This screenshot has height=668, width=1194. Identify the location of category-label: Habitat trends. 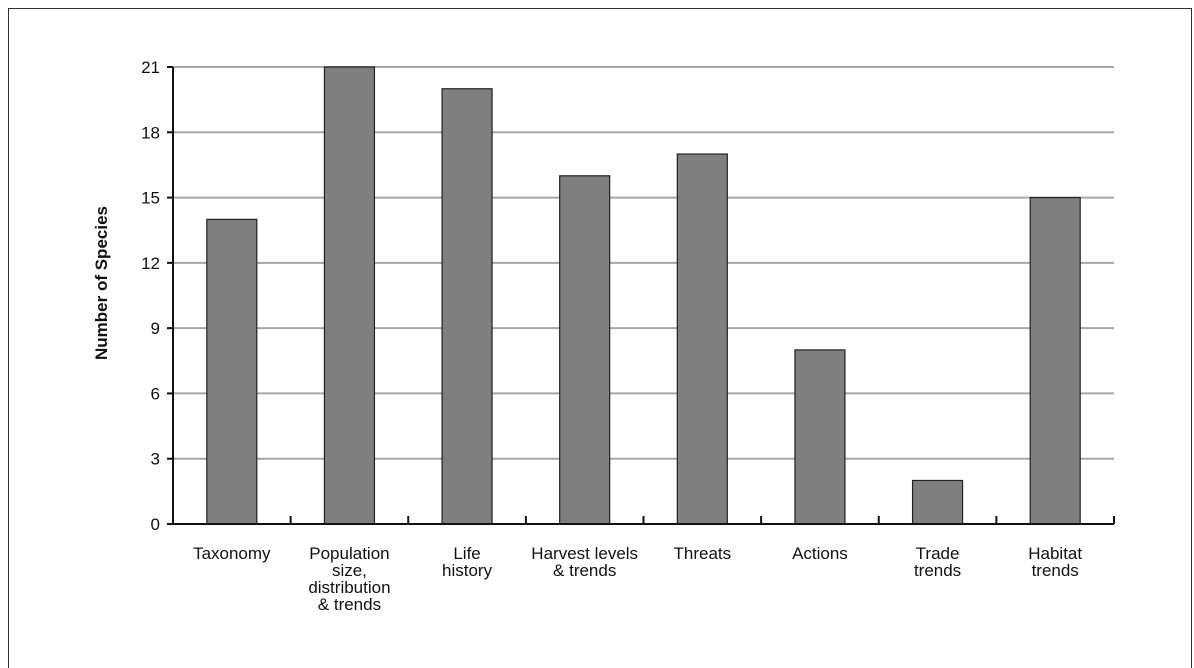
(1055, 562).